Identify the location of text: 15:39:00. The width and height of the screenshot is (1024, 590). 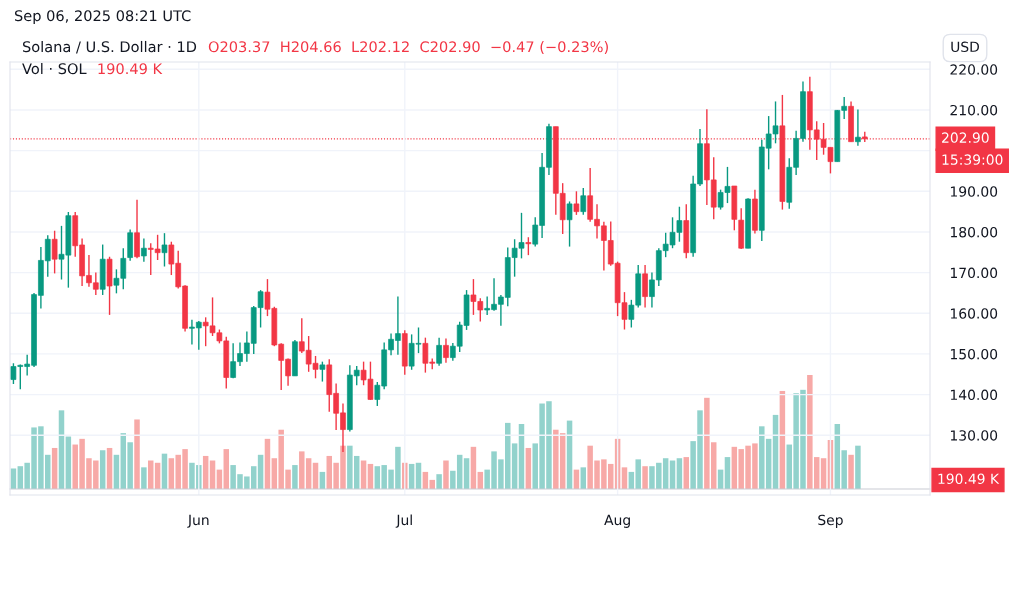
(972, 159).